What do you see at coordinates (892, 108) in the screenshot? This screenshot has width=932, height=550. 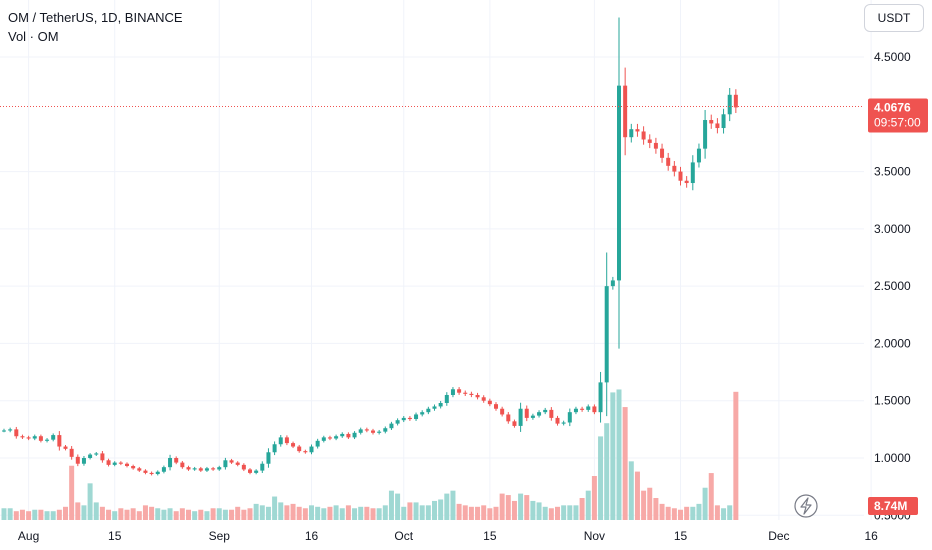 I see `last-price-value: 4.0676` at bounding box center [892, 108].